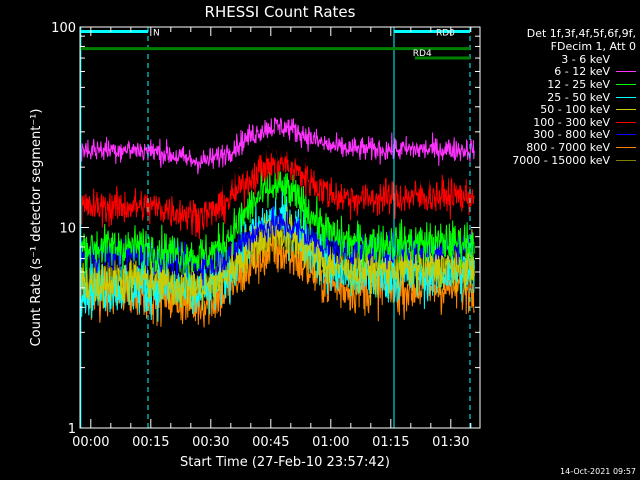  What do you see at coordinates (270, 442) in the screenshot?
I see `x-tick-label: 00:45` at bounding box center [270, 442].